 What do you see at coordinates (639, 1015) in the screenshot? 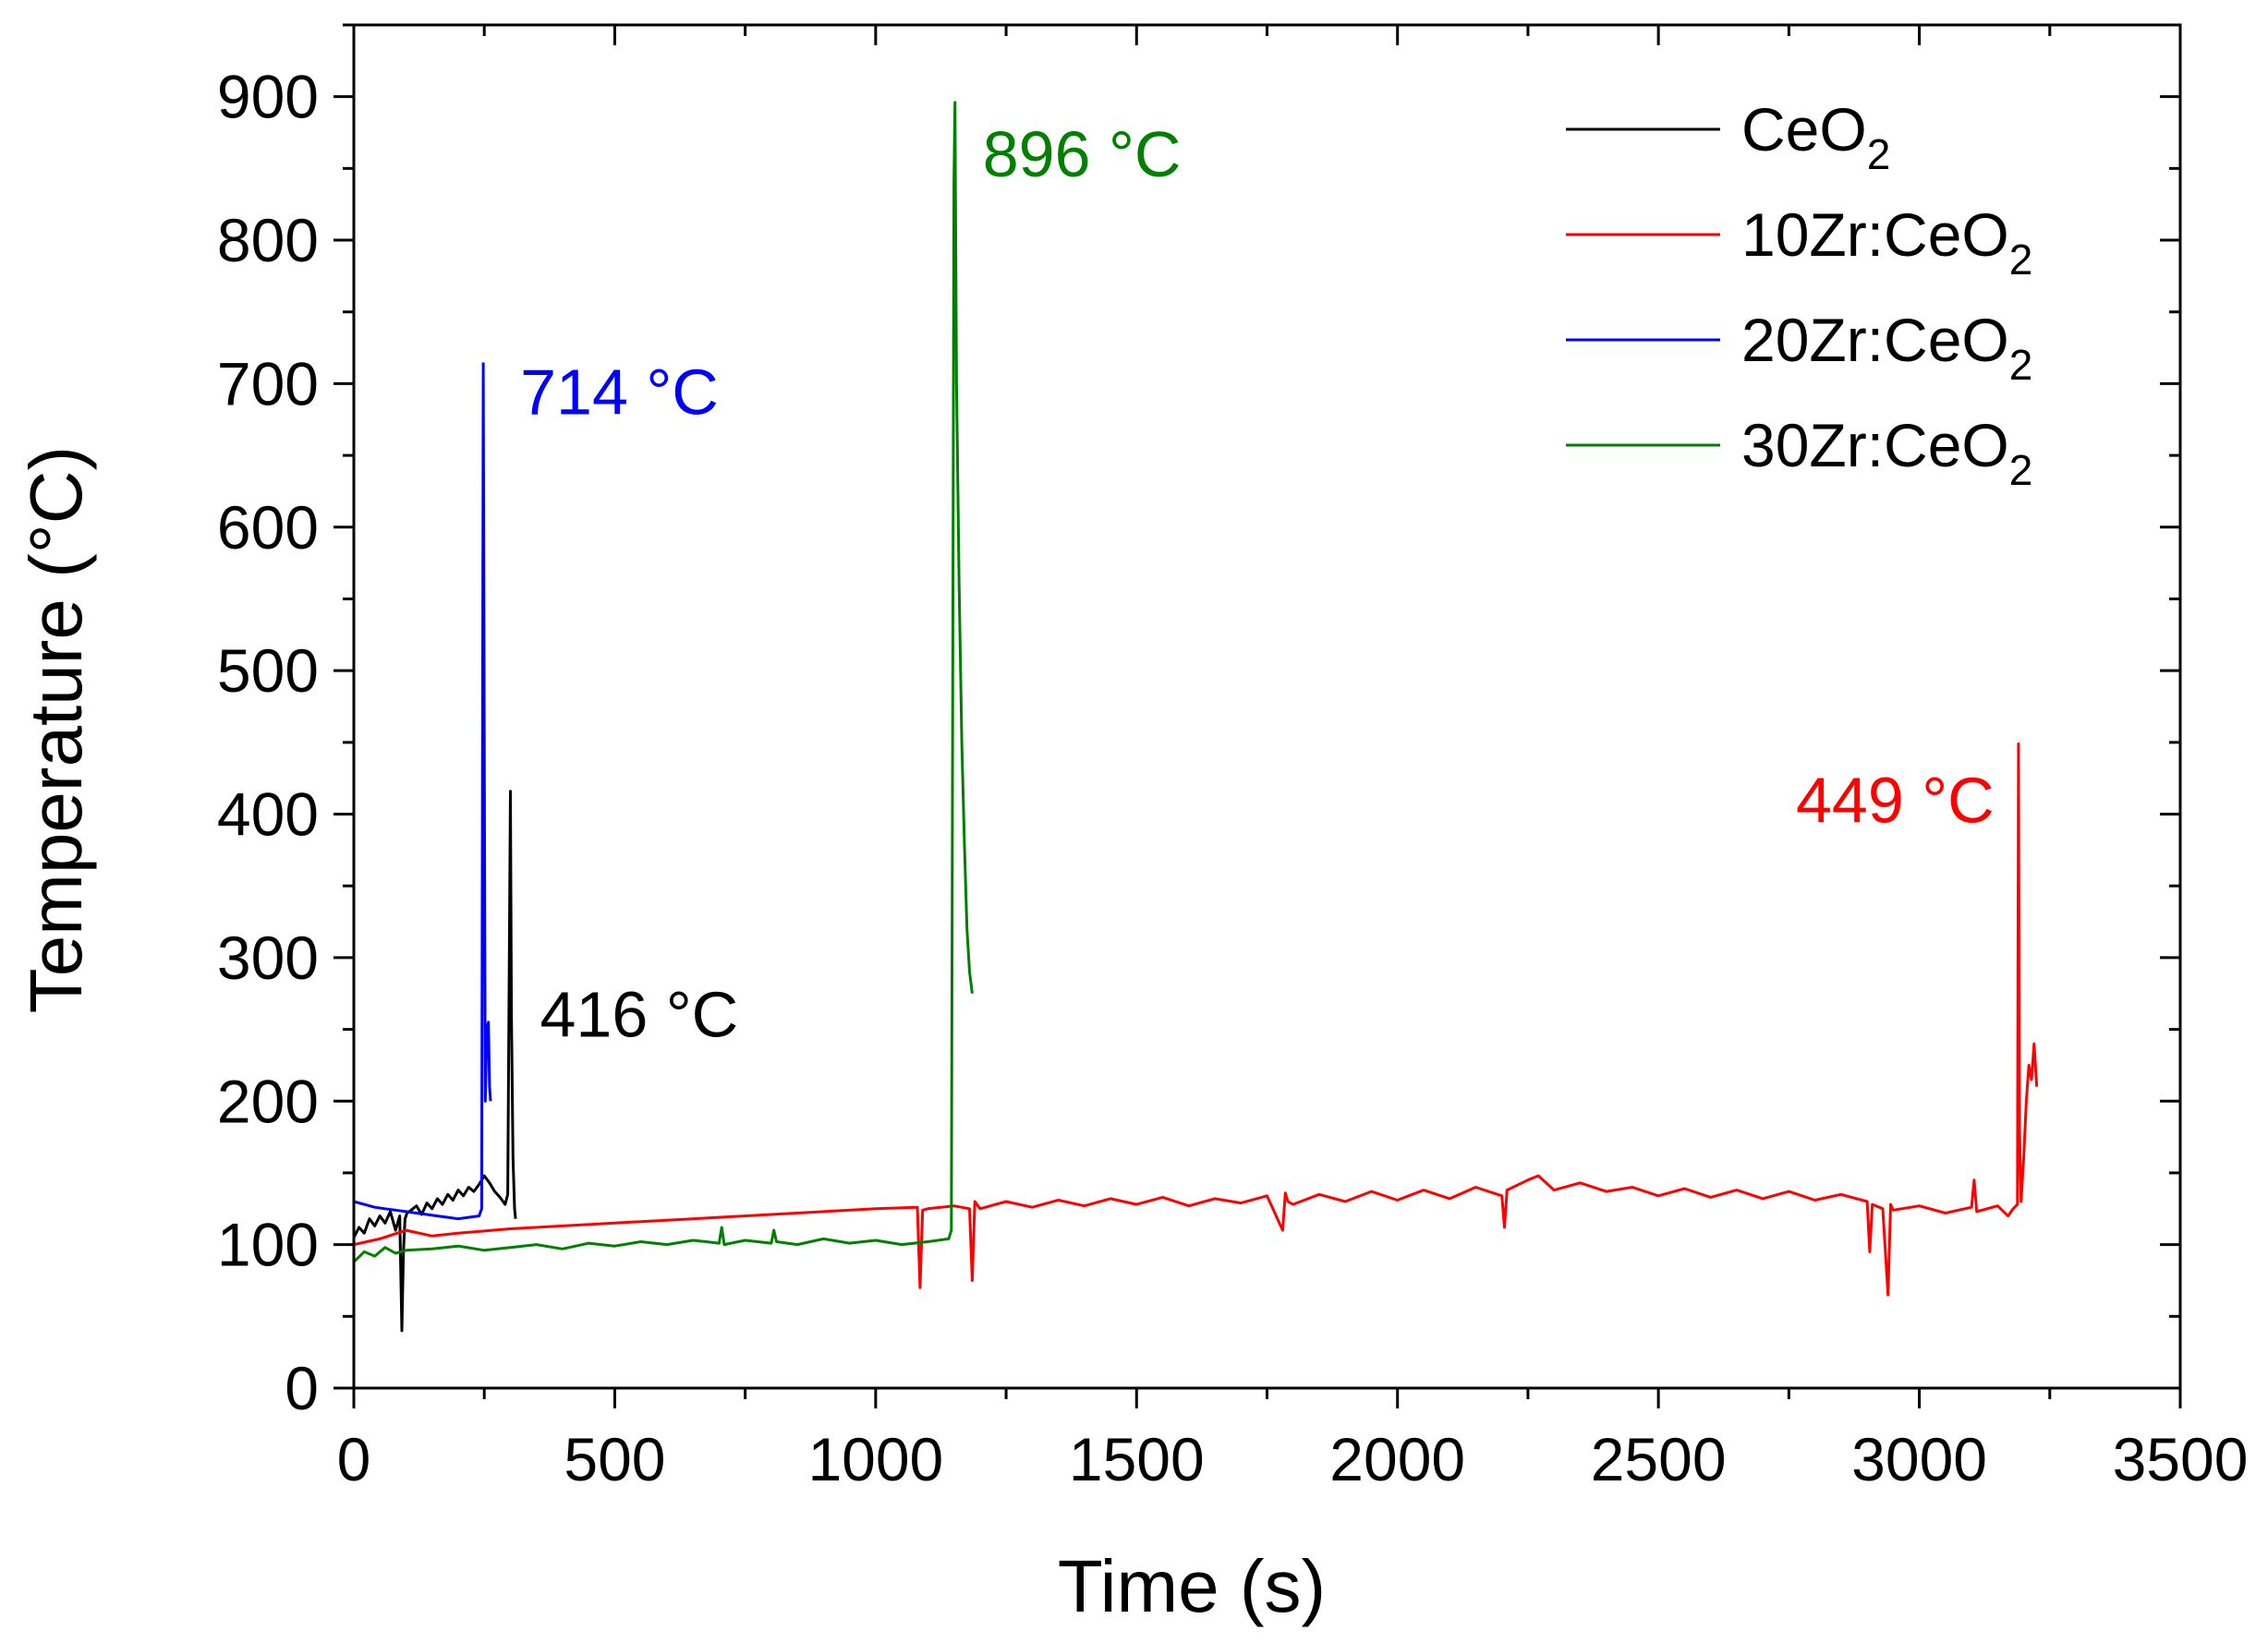
I see `peak-label-0: 416 °C` at bounding box center [639, 1015].